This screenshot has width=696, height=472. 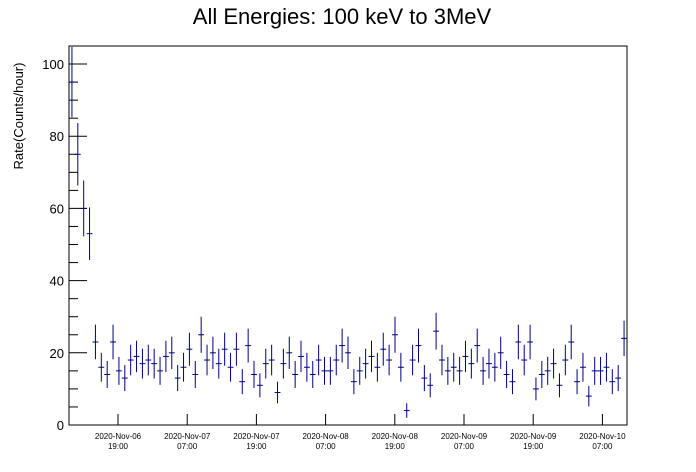 I want to click on y-tick-label: 40, so click(x=57, y=281).